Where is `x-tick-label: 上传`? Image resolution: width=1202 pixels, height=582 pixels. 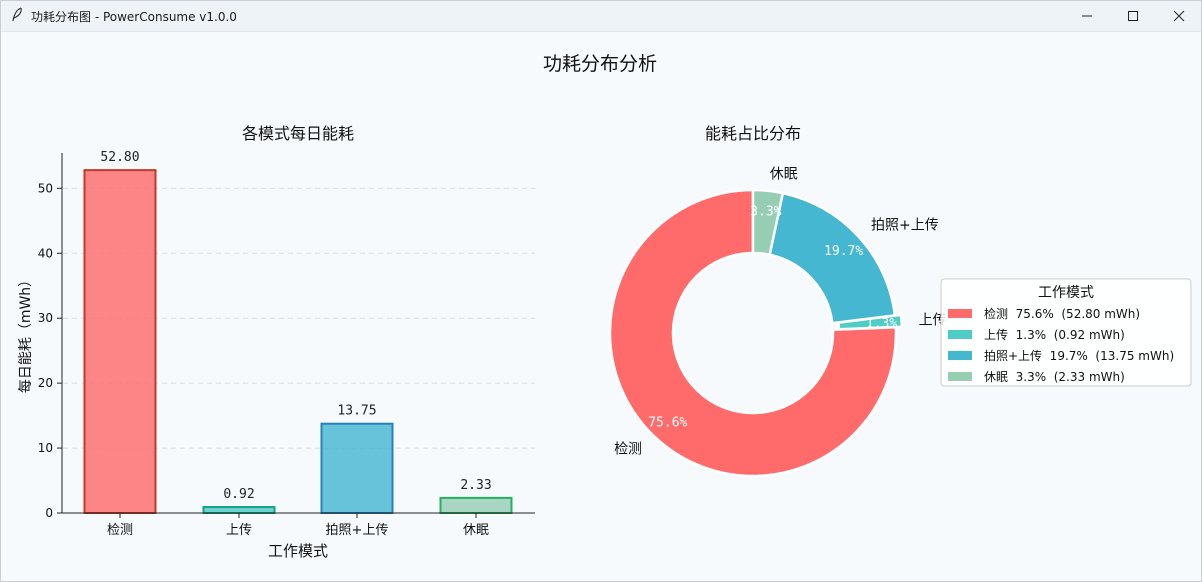
x-tick-label: 上传 is located at coordinates (239, 530).